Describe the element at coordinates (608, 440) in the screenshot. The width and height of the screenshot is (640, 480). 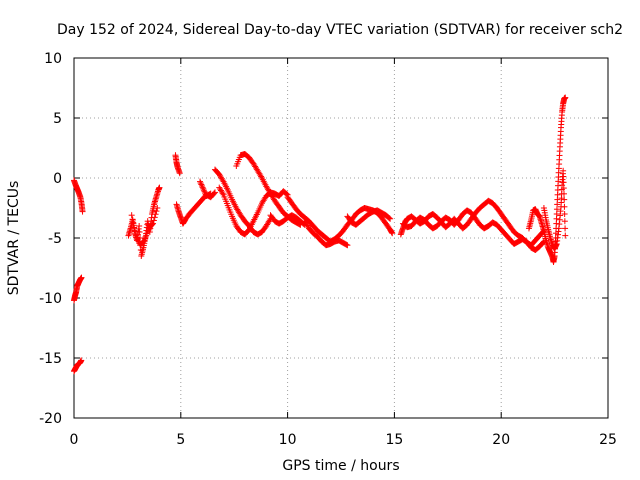
I see `x-tick-label: 25` at that location.